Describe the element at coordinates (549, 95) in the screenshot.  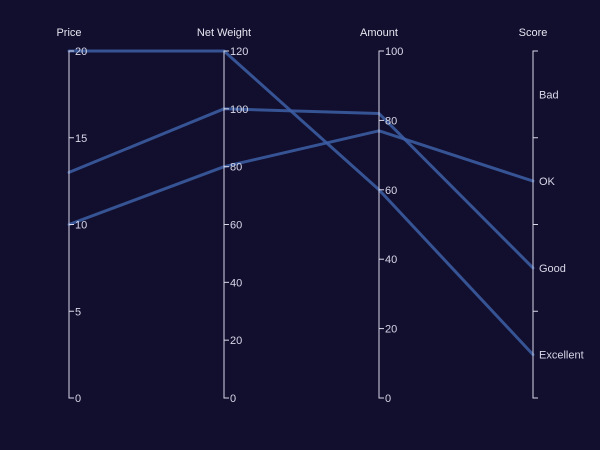
I see `tick-label-bad: Bad` at that location.